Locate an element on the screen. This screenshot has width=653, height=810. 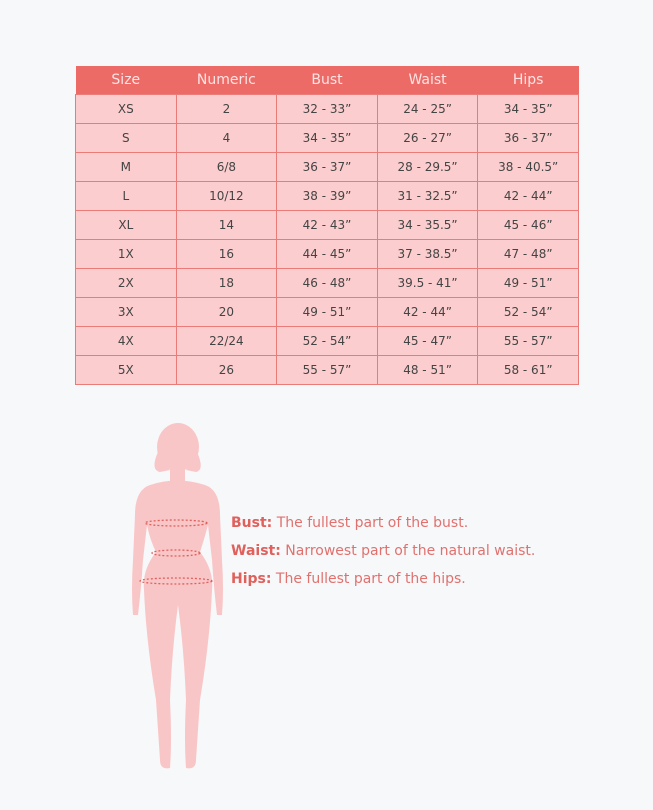
column-header: Numeric is located at coordinates (226, 80).